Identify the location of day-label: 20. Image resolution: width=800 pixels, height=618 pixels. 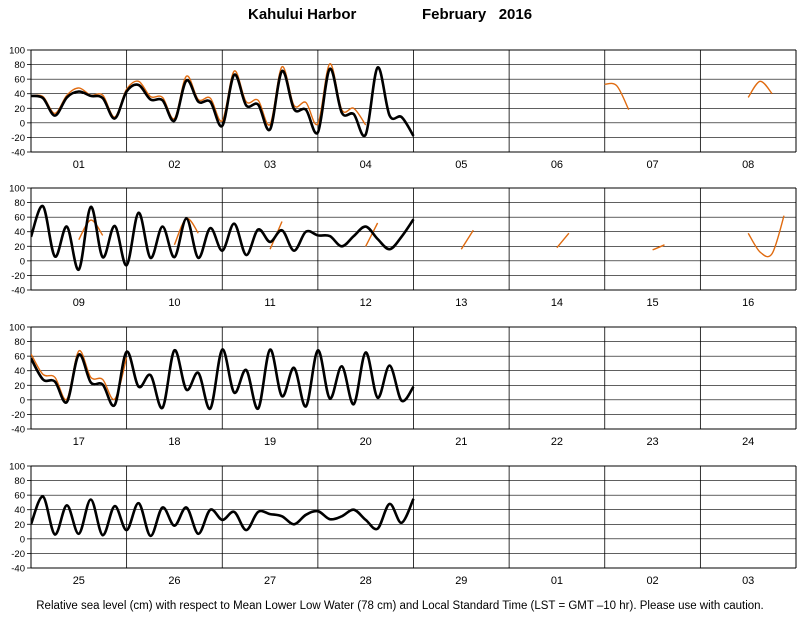
(366, 442).